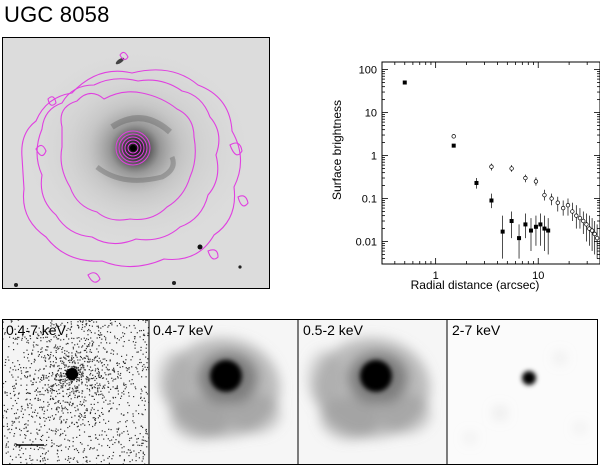 The height and width of the screenshot is (466, 600). What do you see at coordinates (16, 285) in the screenshot?
I see `background-star` at bounding box center [16, 285].